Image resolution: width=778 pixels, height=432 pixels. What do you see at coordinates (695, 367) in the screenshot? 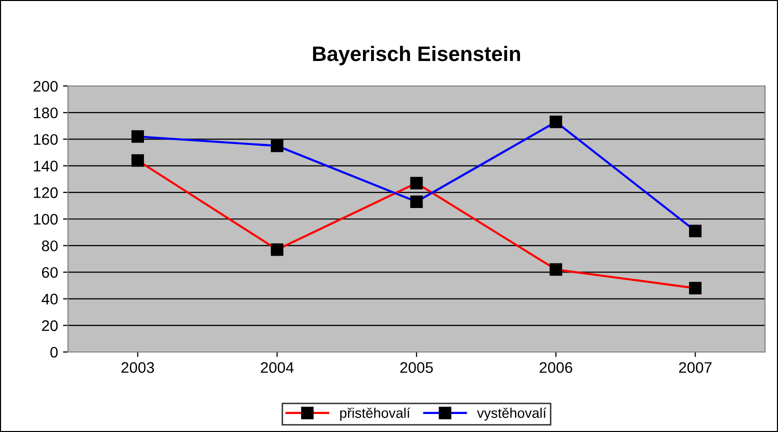
I see `x-tick-label: 2007` at bounding box center [695, 367].